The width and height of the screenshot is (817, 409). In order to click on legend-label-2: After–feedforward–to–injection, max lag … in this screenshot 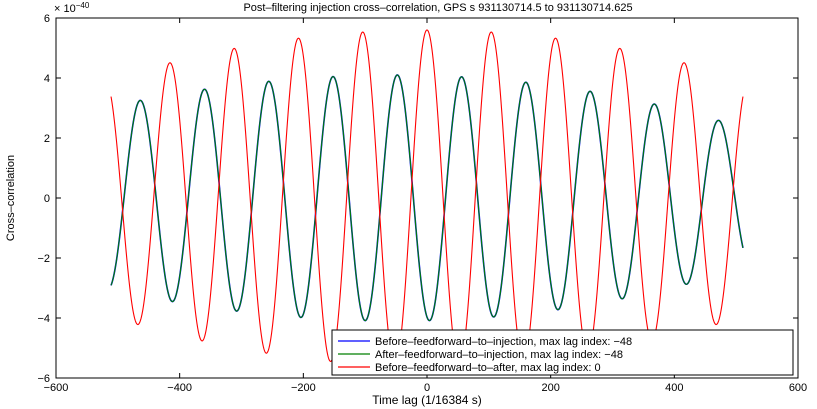, I will do `click(499, 355)`.